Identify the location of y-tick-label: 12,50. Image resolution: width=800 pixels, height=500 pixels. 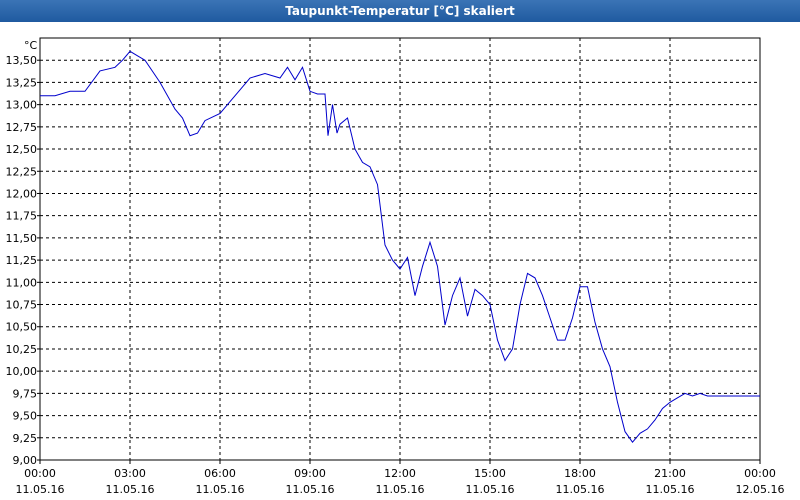
(22, 149).